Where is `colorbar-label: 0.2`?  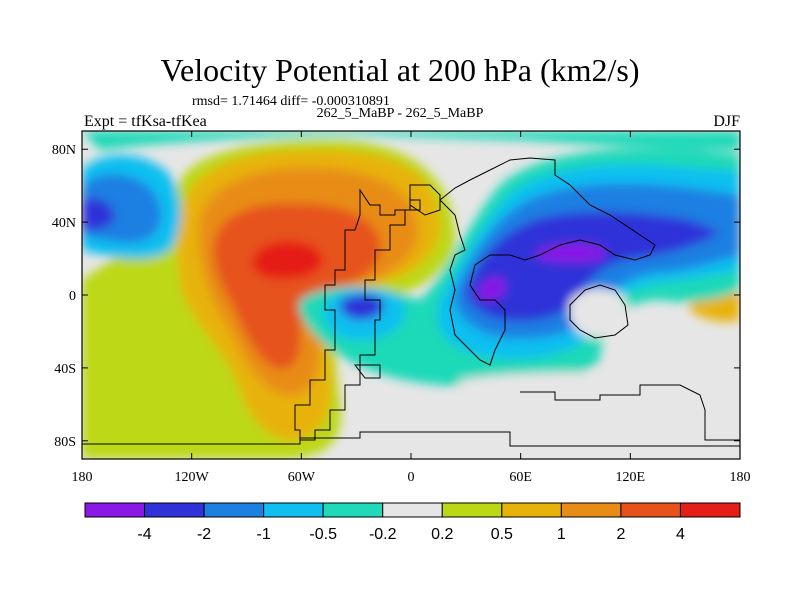
colorbar-label: 0.2 is located at coordinates (442, 534).